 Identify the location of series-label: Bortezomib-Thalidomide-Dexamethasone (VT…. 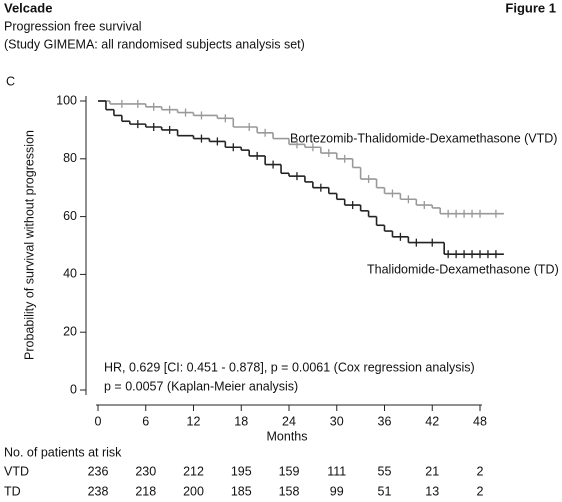
(423, 138).